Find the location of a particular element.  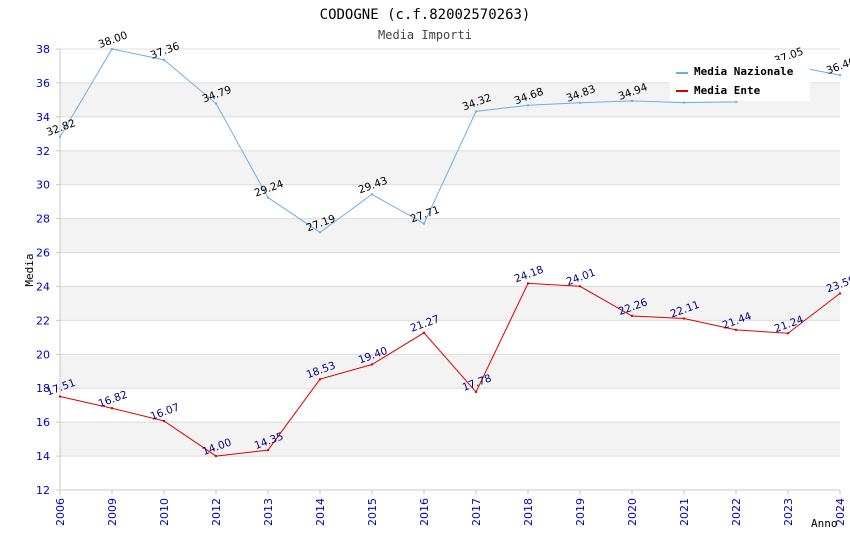

y-tick-label: 22 is located at coordinates (43, 320).